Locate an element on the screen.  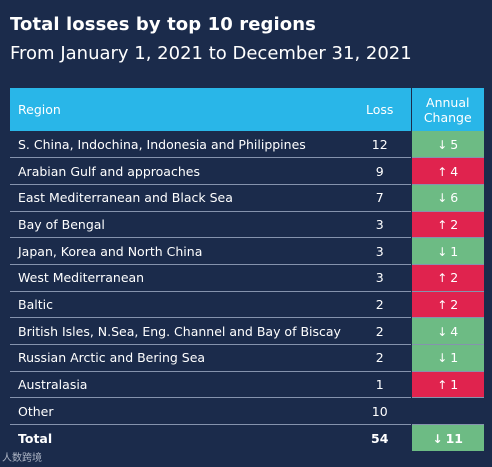
change-value: 6 is located at coordinates (454, 198).